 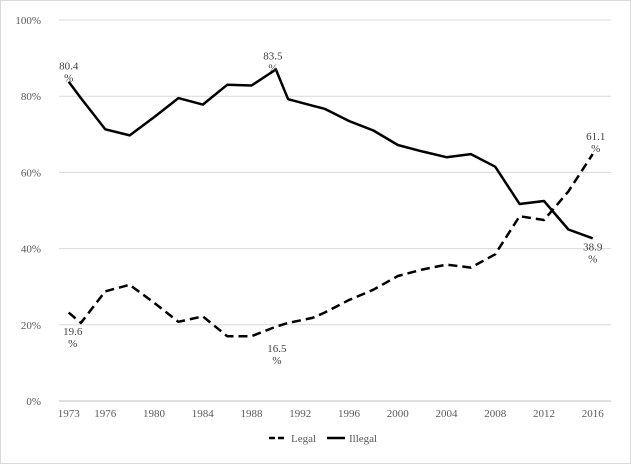 What do you see at coordinates (303, 439) in the screenshot?
I see `legend-label-legal: Legal` at bounding box center [303, 439].